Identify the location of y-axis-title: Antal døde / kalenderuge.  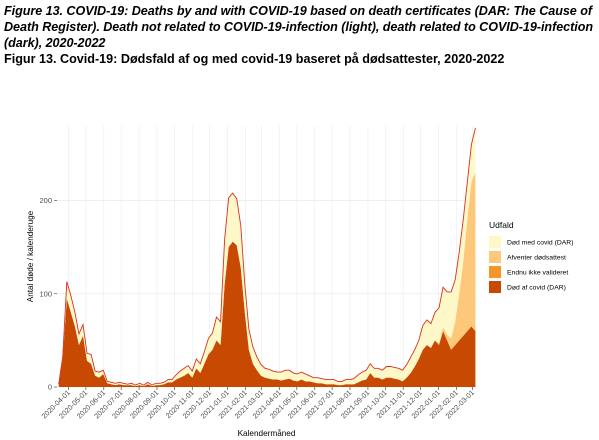
(30, 256).